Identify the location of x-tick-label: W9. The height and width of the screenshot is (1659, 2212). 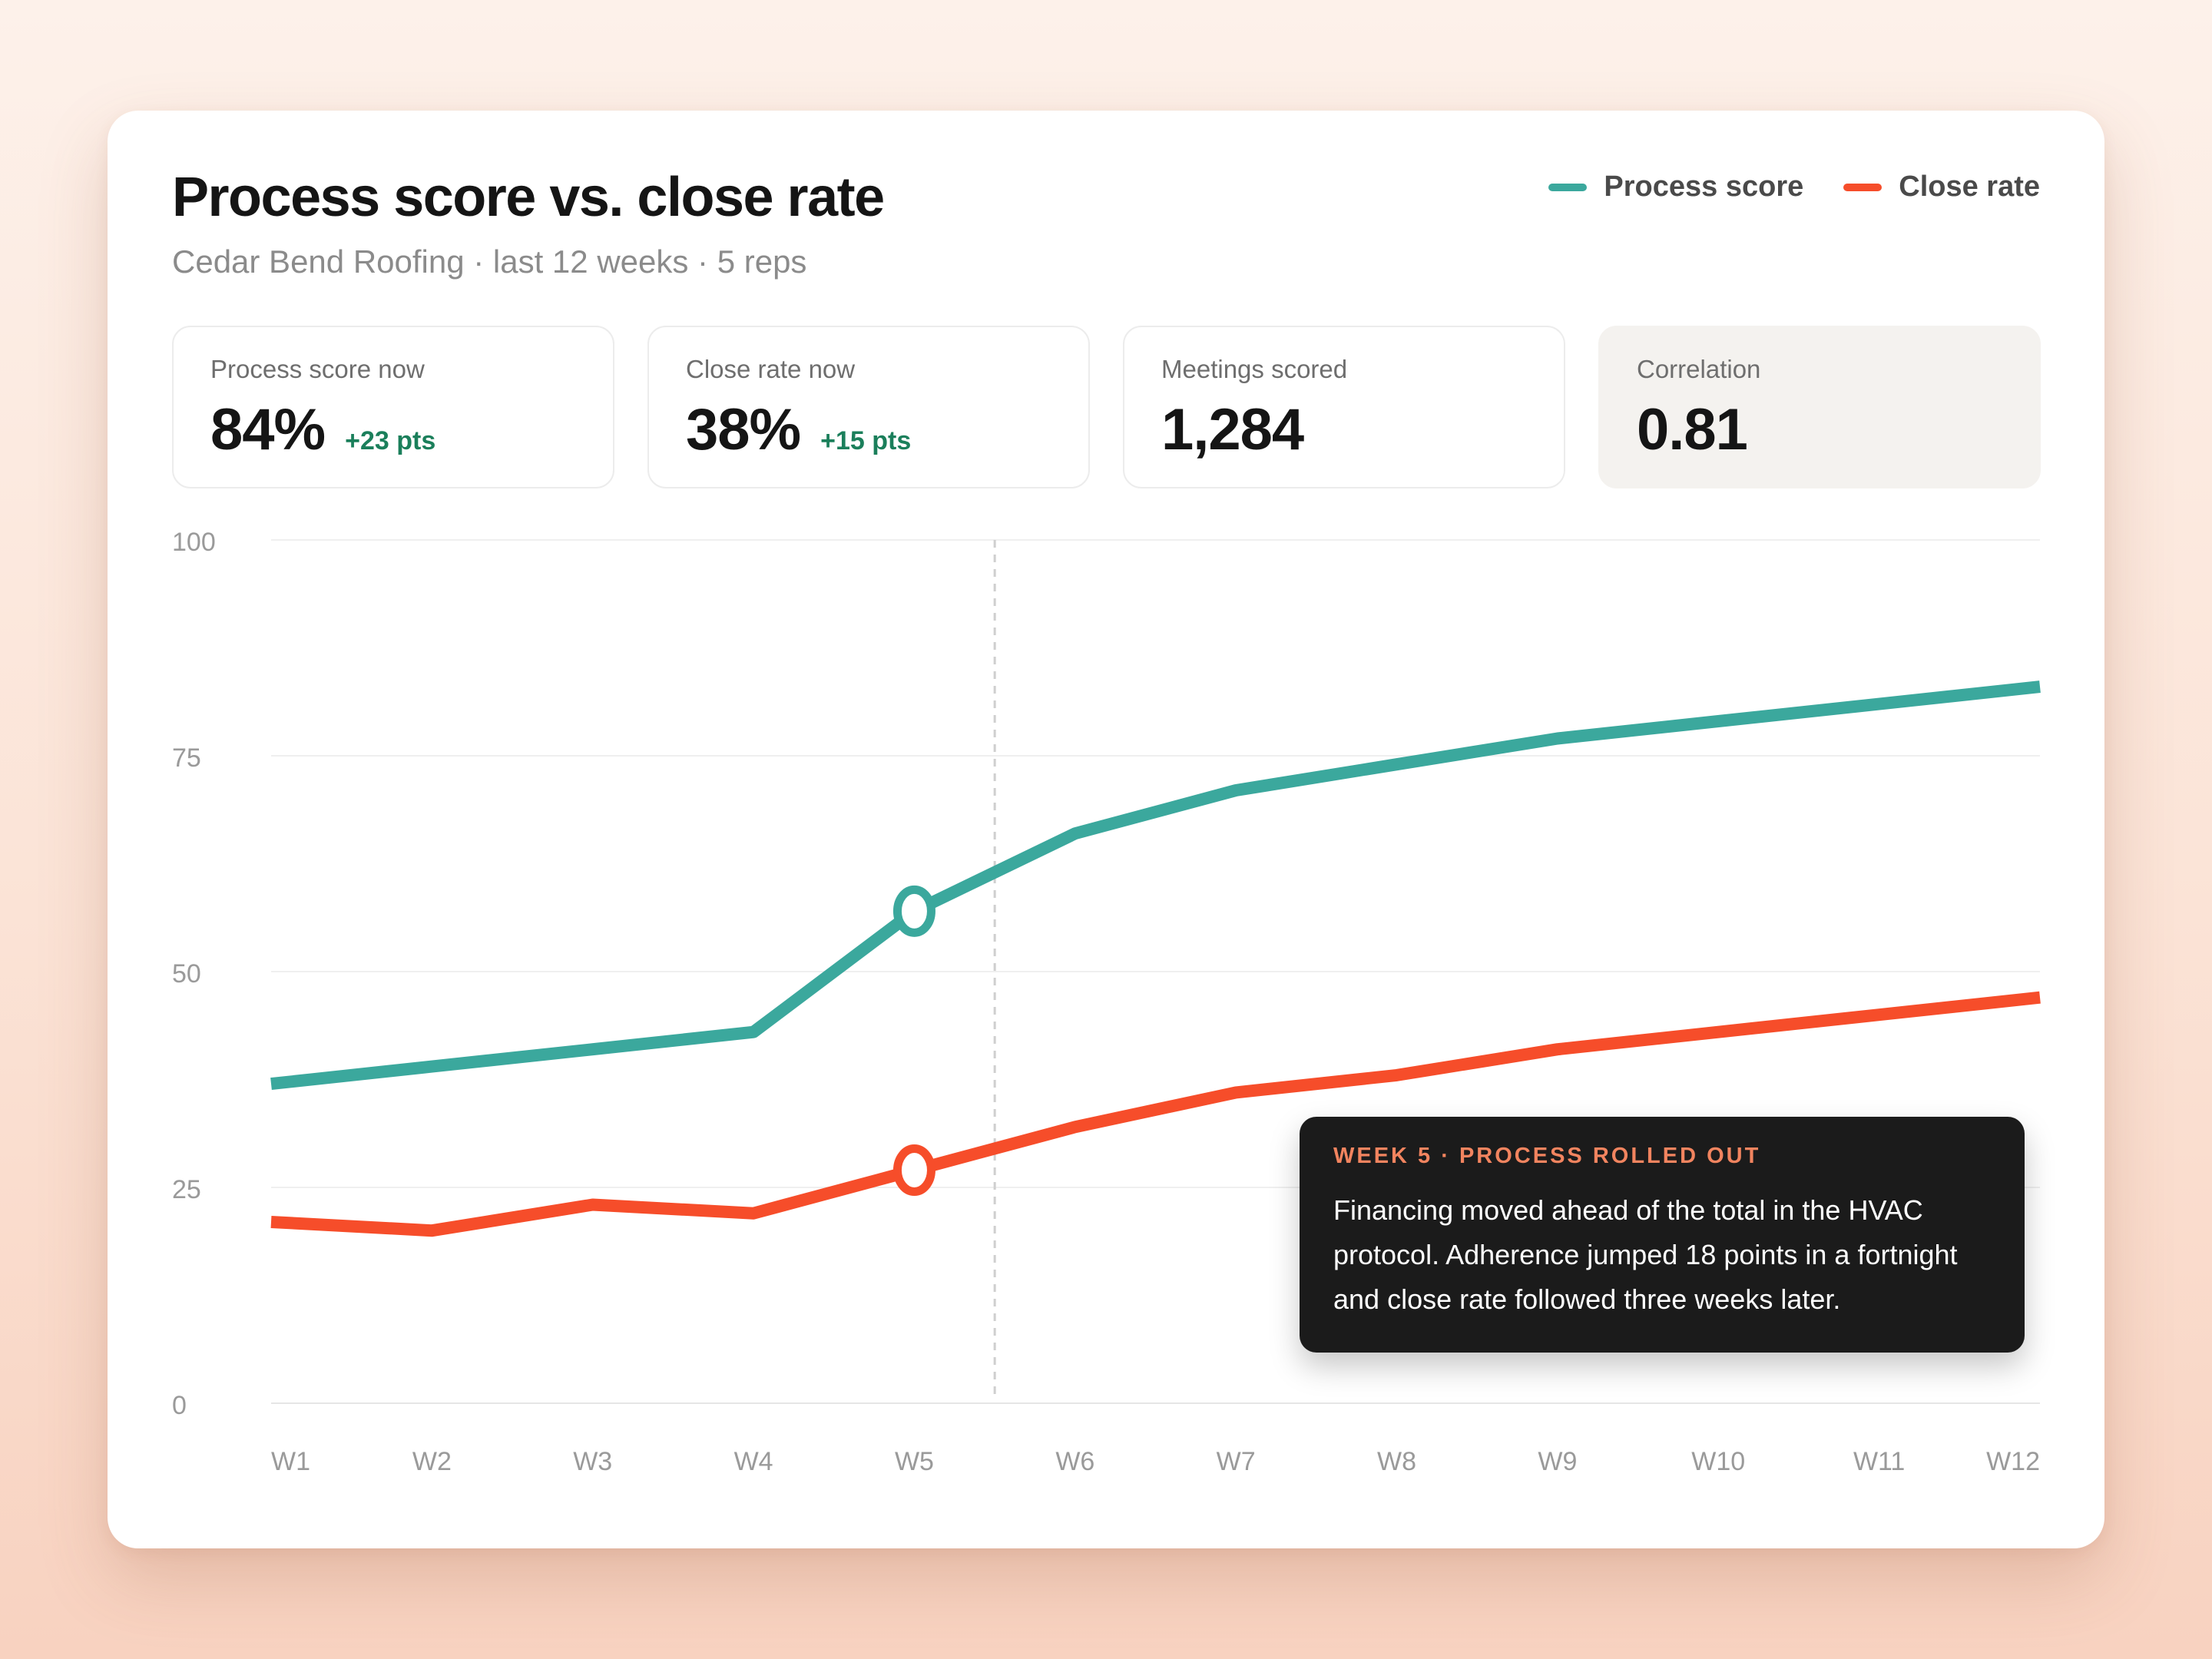
(1558, 1462).